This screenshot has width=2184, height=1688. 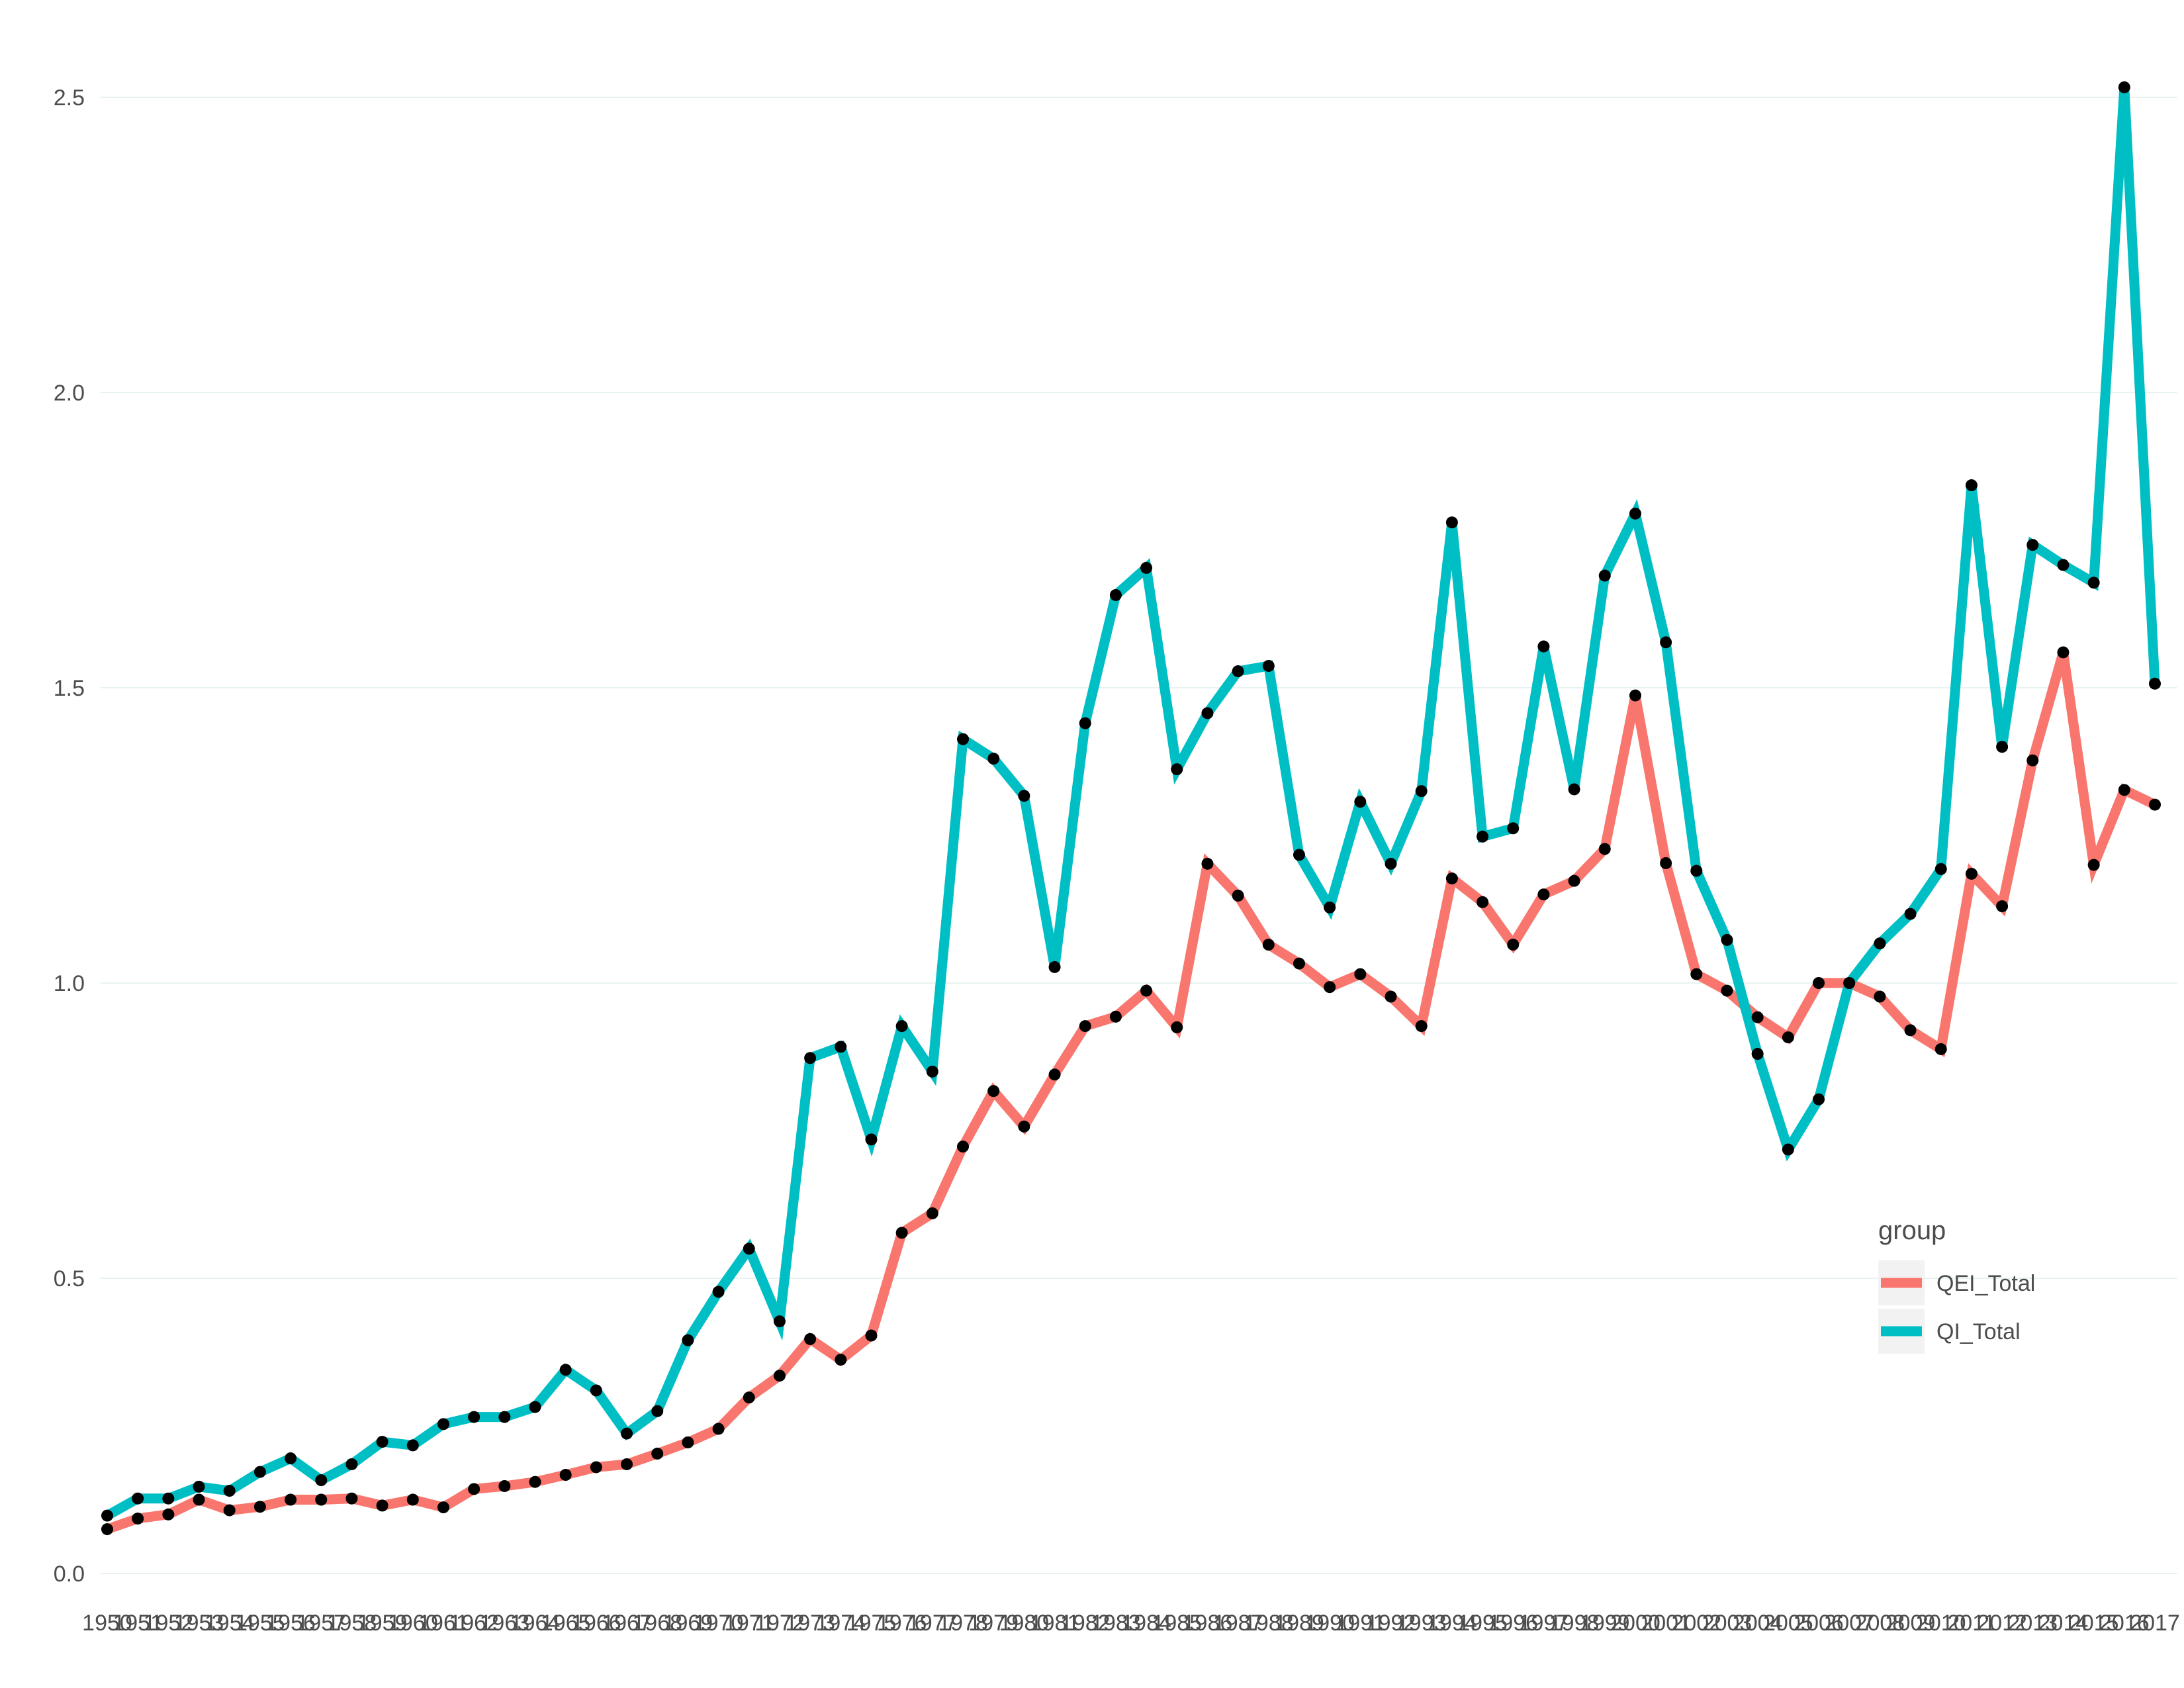 What do you see at coordinates (1361, 1623) in the screenshot?
I see `x-tick-label: 1991` at bounding box center [1361, 1623].